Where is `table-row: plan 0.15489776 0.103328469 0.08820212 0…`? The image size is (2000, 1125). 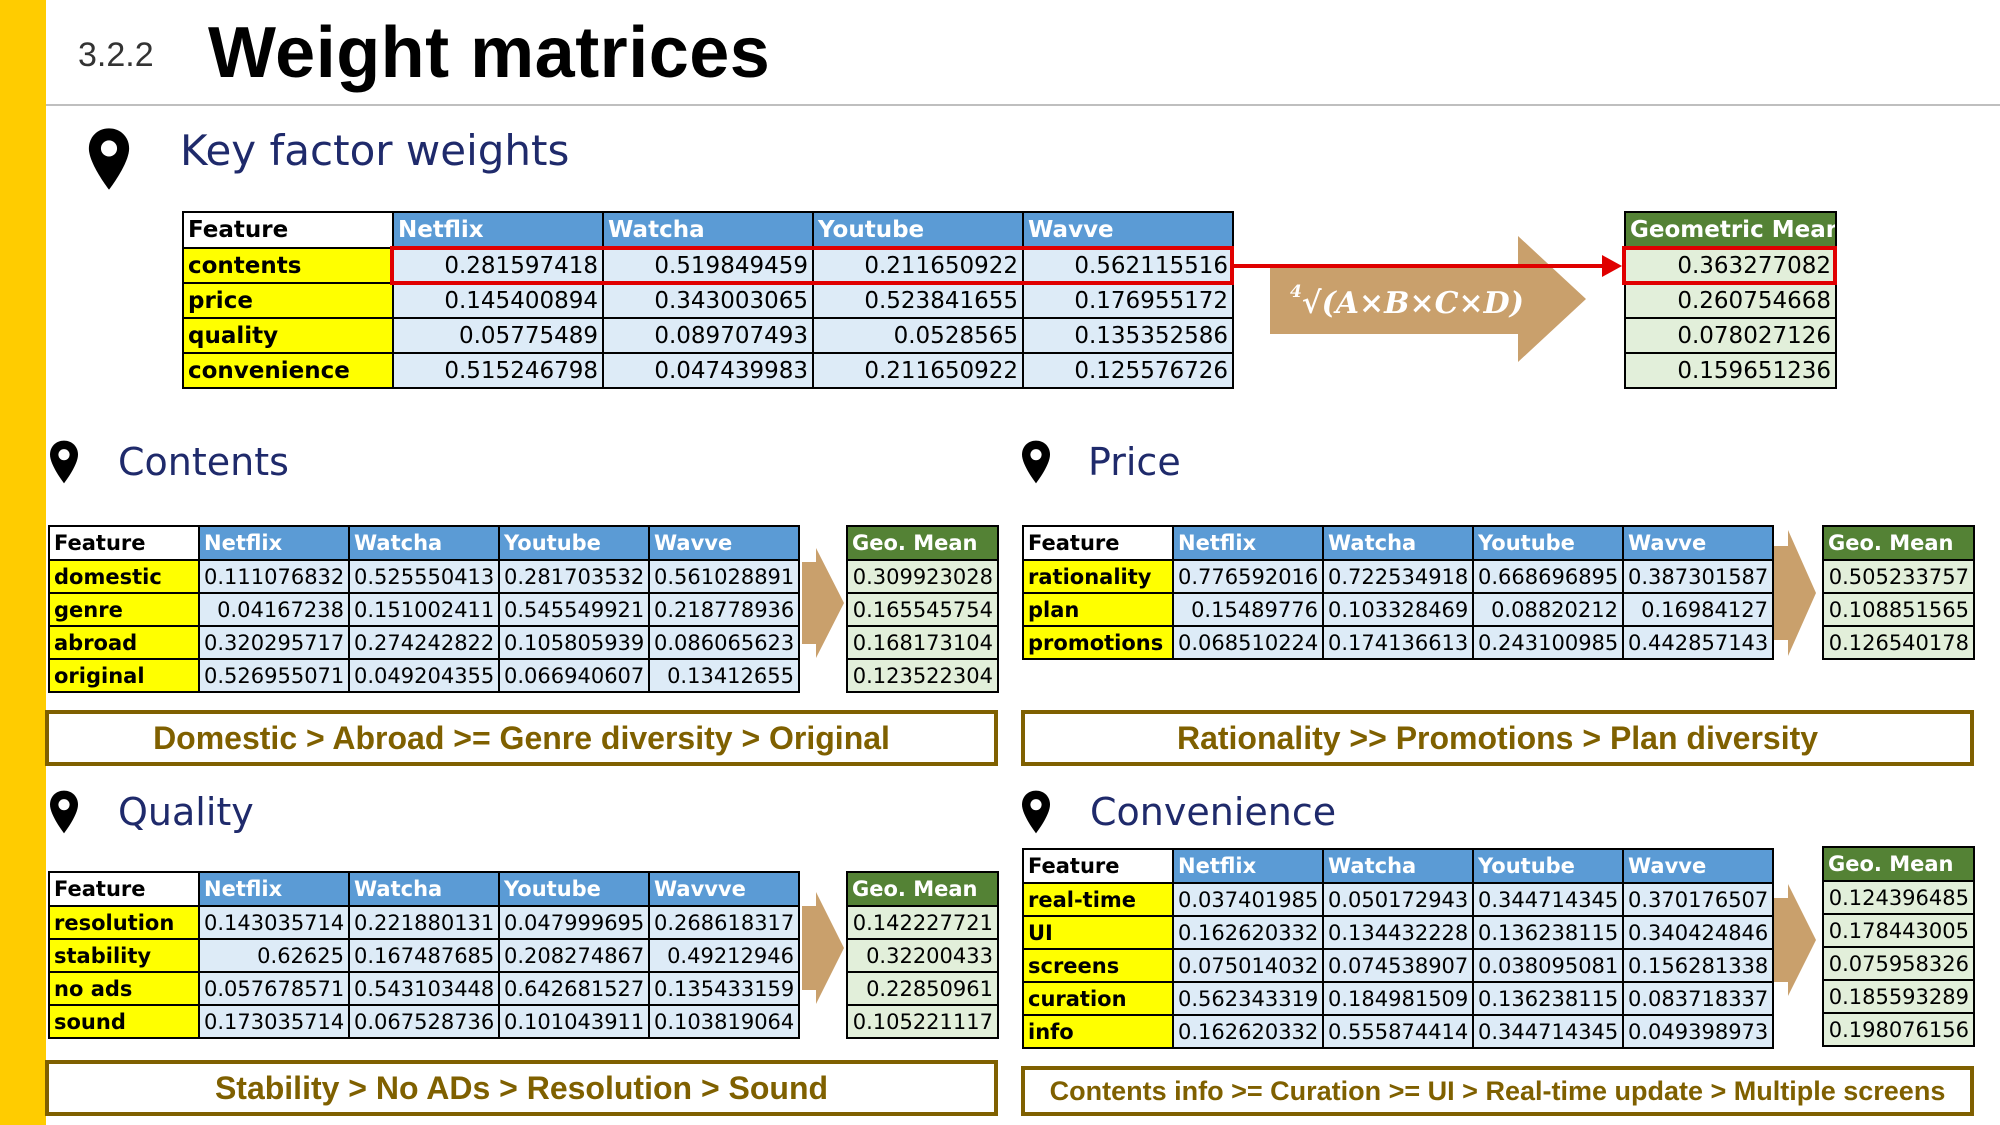 table-row: plan 0.15489776 0.103328469 0.08820212 0… is located at coordinates (1398, 609).